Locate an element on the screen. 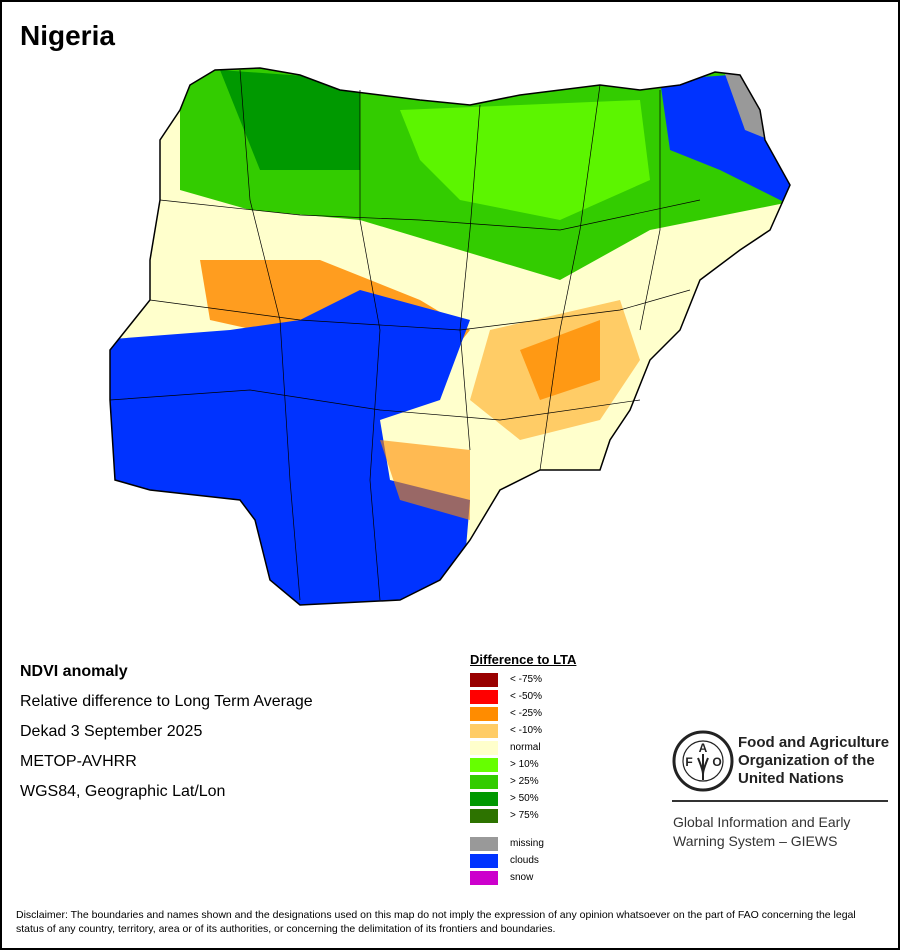  legend-item: > 25% is located at coordinates (523, 781).